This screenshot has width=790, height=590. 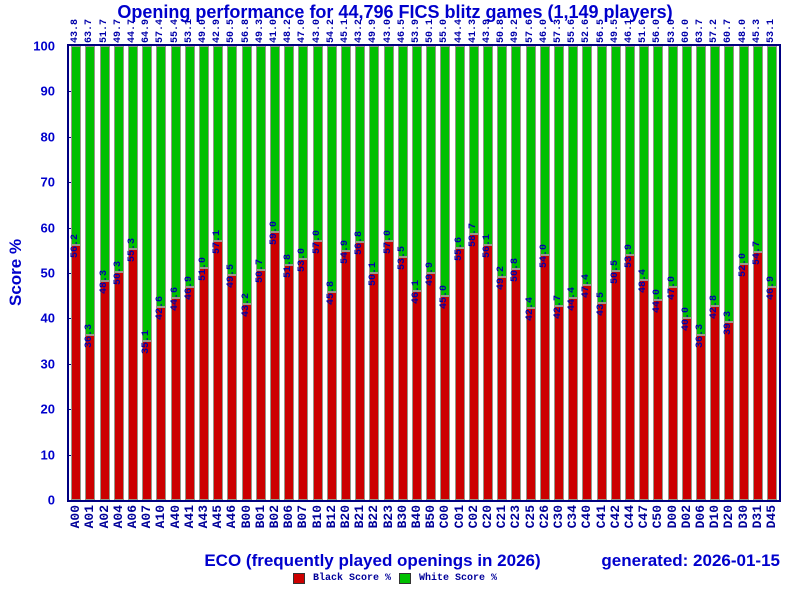 What do you see at coordinates (743, 30) in the screenshot?
I see `white-score-value: 48.0` at bounding box center [743, 30].